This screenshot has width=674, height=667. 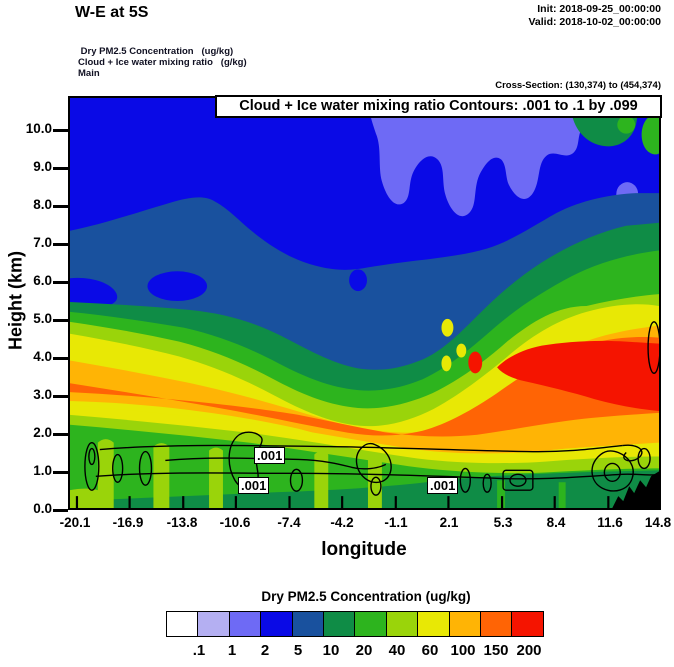 I want to click on y-tick-label: 5.0, so click(x=42, y=318).